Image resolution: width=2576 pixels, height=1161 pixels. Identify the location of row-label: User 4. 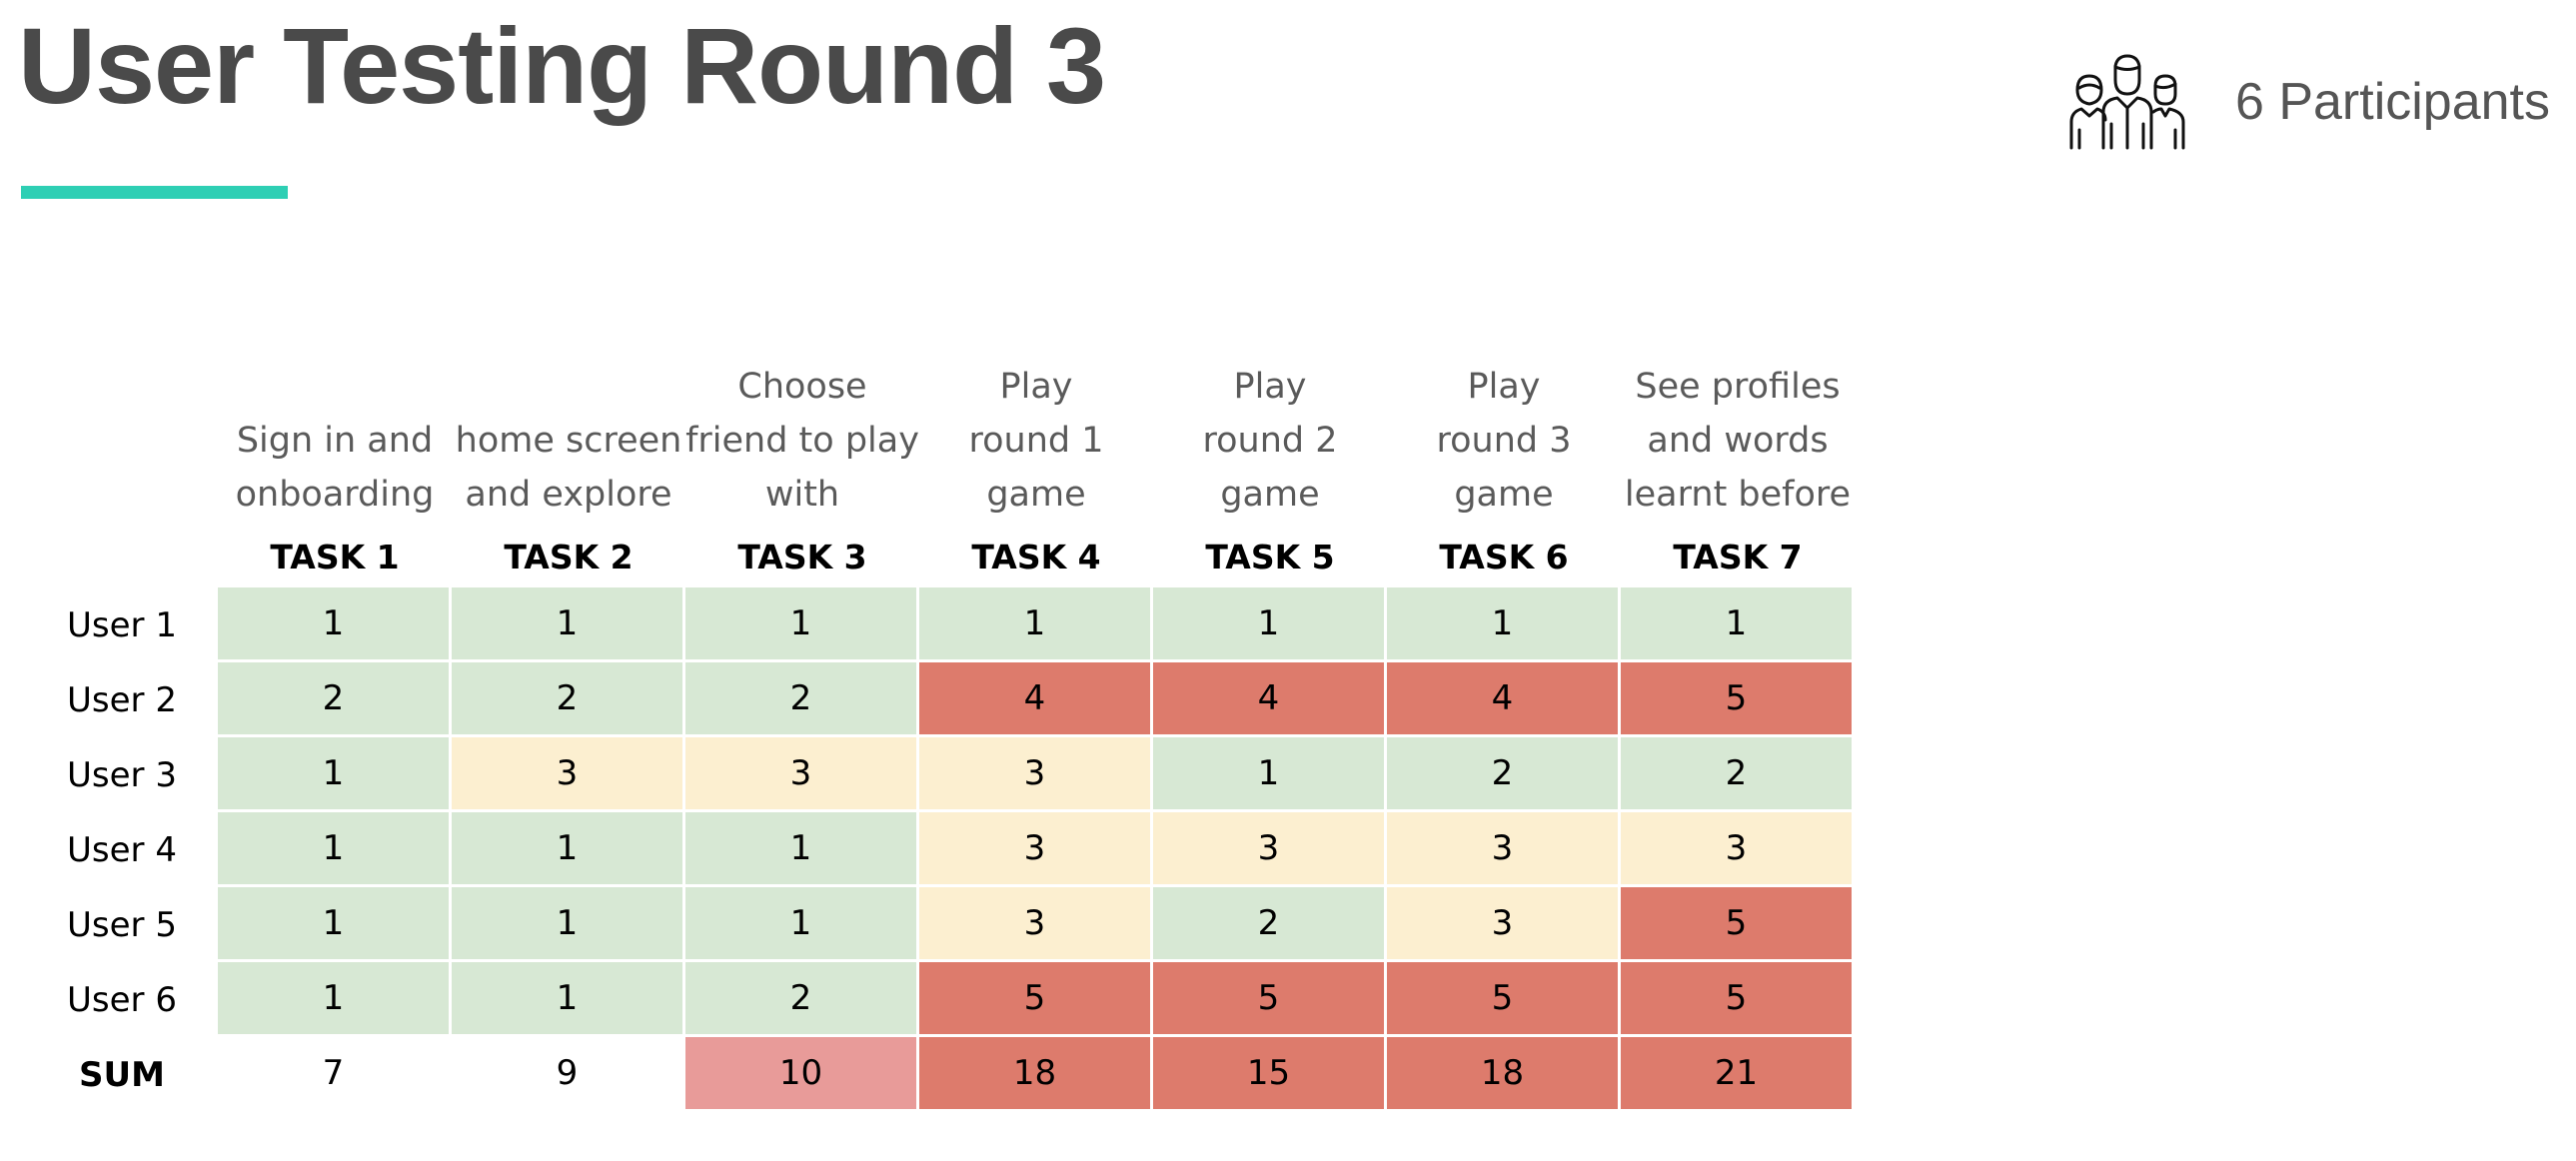
(122, 849).